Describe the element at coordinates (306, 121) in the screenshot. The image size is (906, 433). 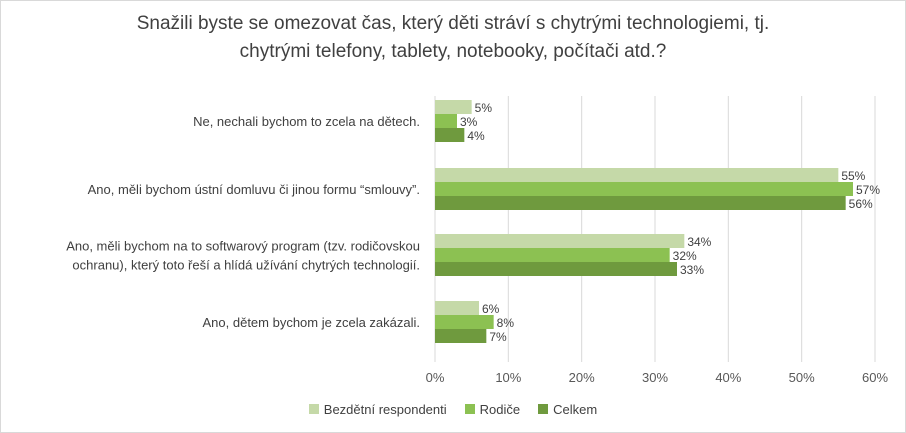
I see `category-label-0-0: Ne, nechali bychom to zcela na dětech.` at that location.